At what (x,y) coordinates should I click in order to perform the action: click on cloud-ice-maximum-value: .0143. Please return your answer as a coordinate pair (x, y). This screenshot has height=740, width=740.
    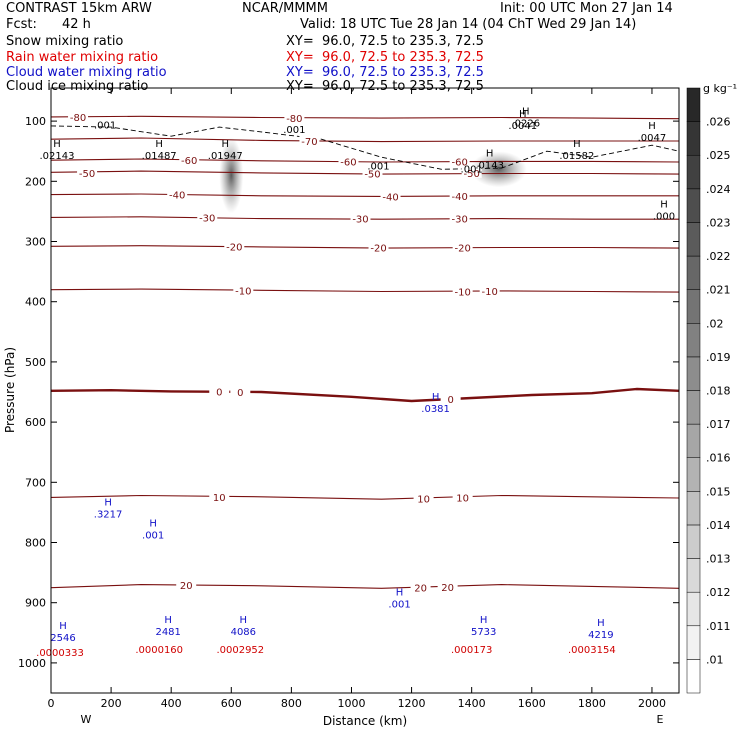
    Looking at the image, I should click on (489, 165).